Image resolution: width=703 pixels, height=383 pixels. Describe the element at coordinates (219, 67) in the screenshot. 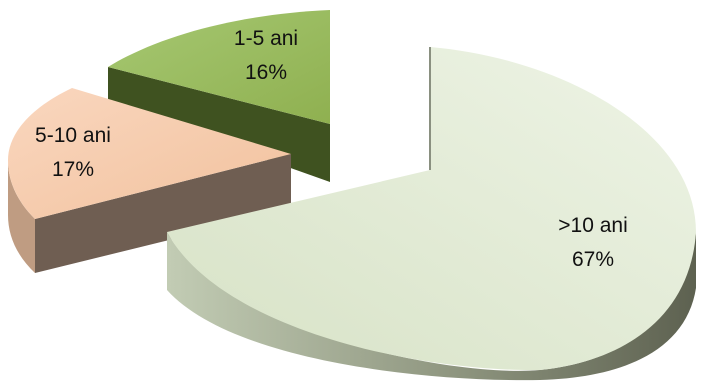

I see `slice-1-5-ani-top` at that location.